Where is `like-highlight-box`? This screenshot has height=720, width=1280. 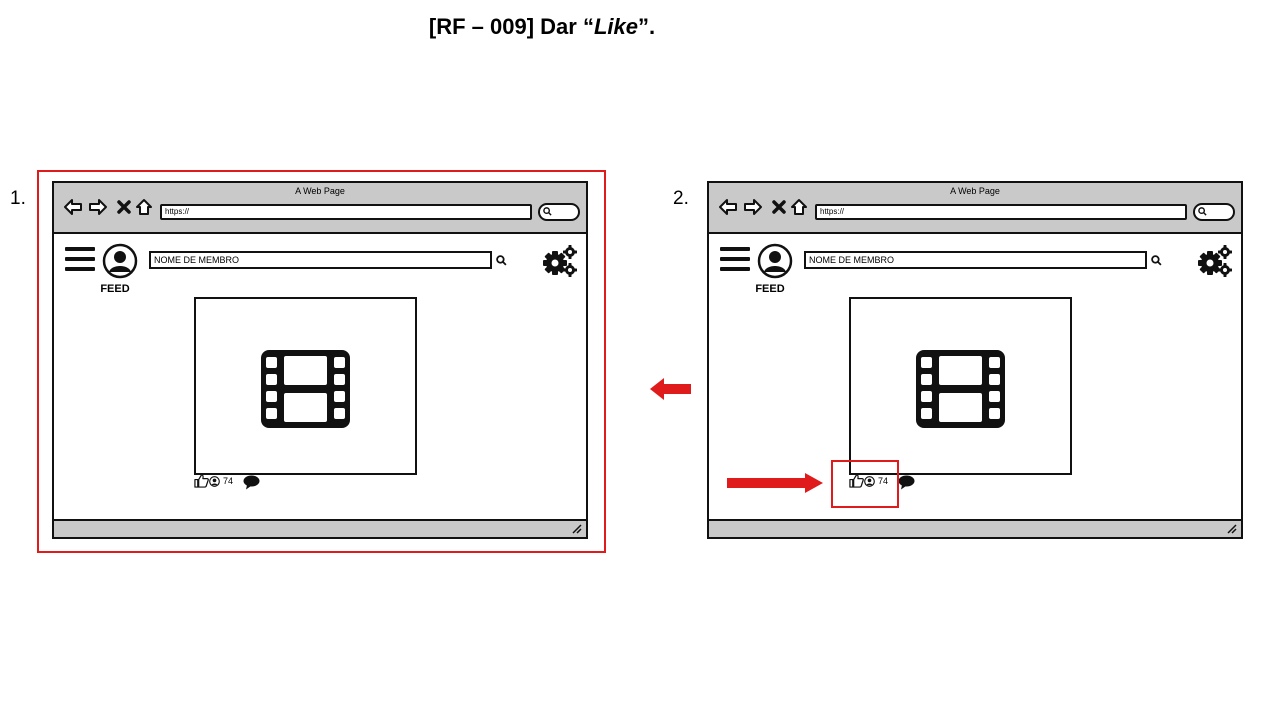
like-highlight-box is located at coordinates (865, 484).